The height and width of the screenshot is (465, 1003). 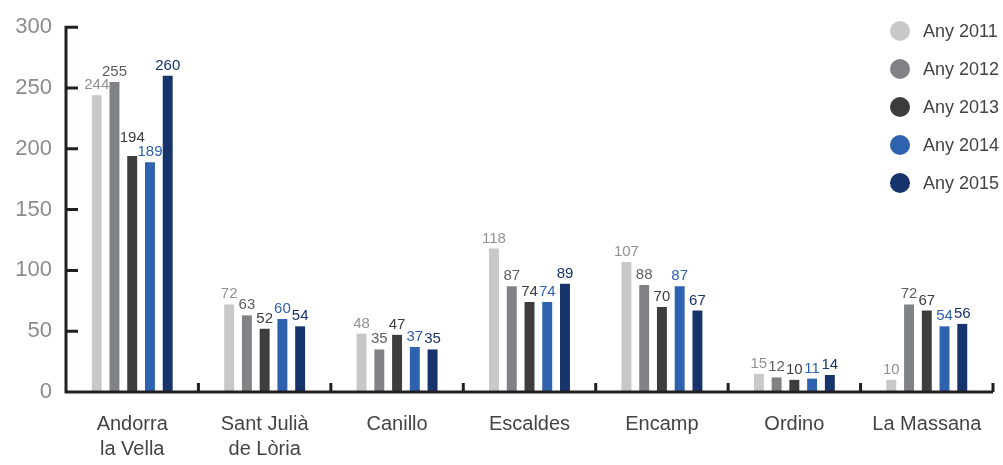 What do you see at coordinates (168, 64) in the screenshot?
I see `data-label: 260` at bounding box center [168, 64].